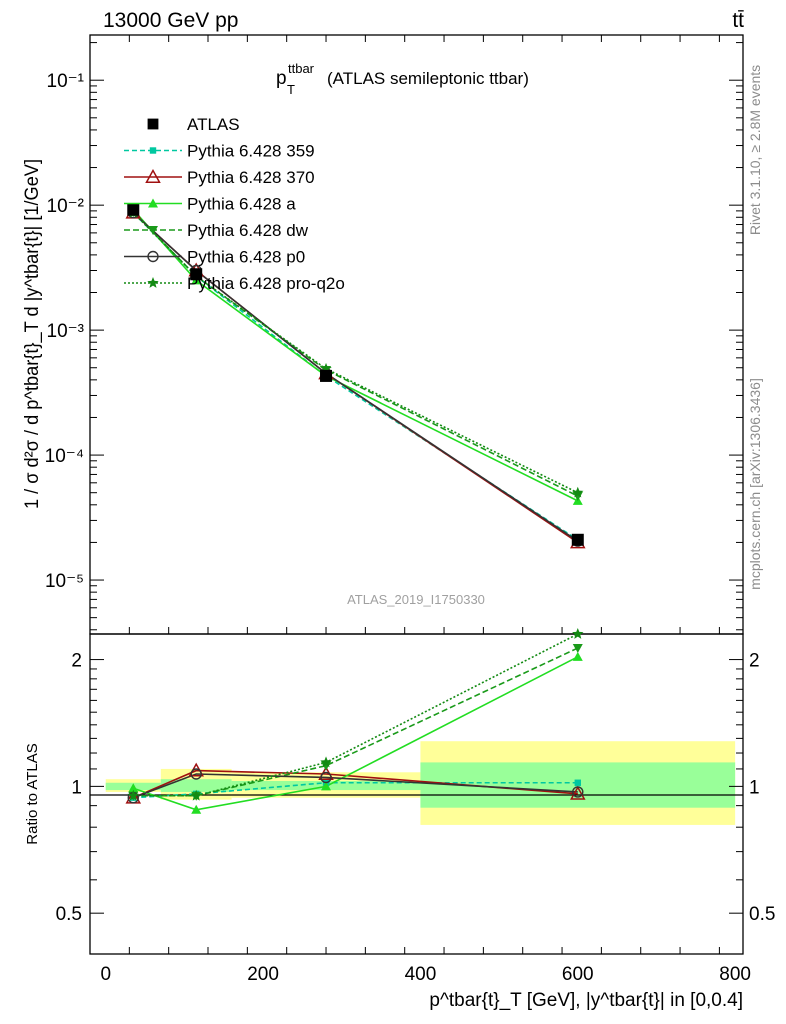  What do you see at coordinates (69, 914) in the screenshot?
I see `ratio-y-tick-label-left: 0.5` at bounding box center [69, 914].